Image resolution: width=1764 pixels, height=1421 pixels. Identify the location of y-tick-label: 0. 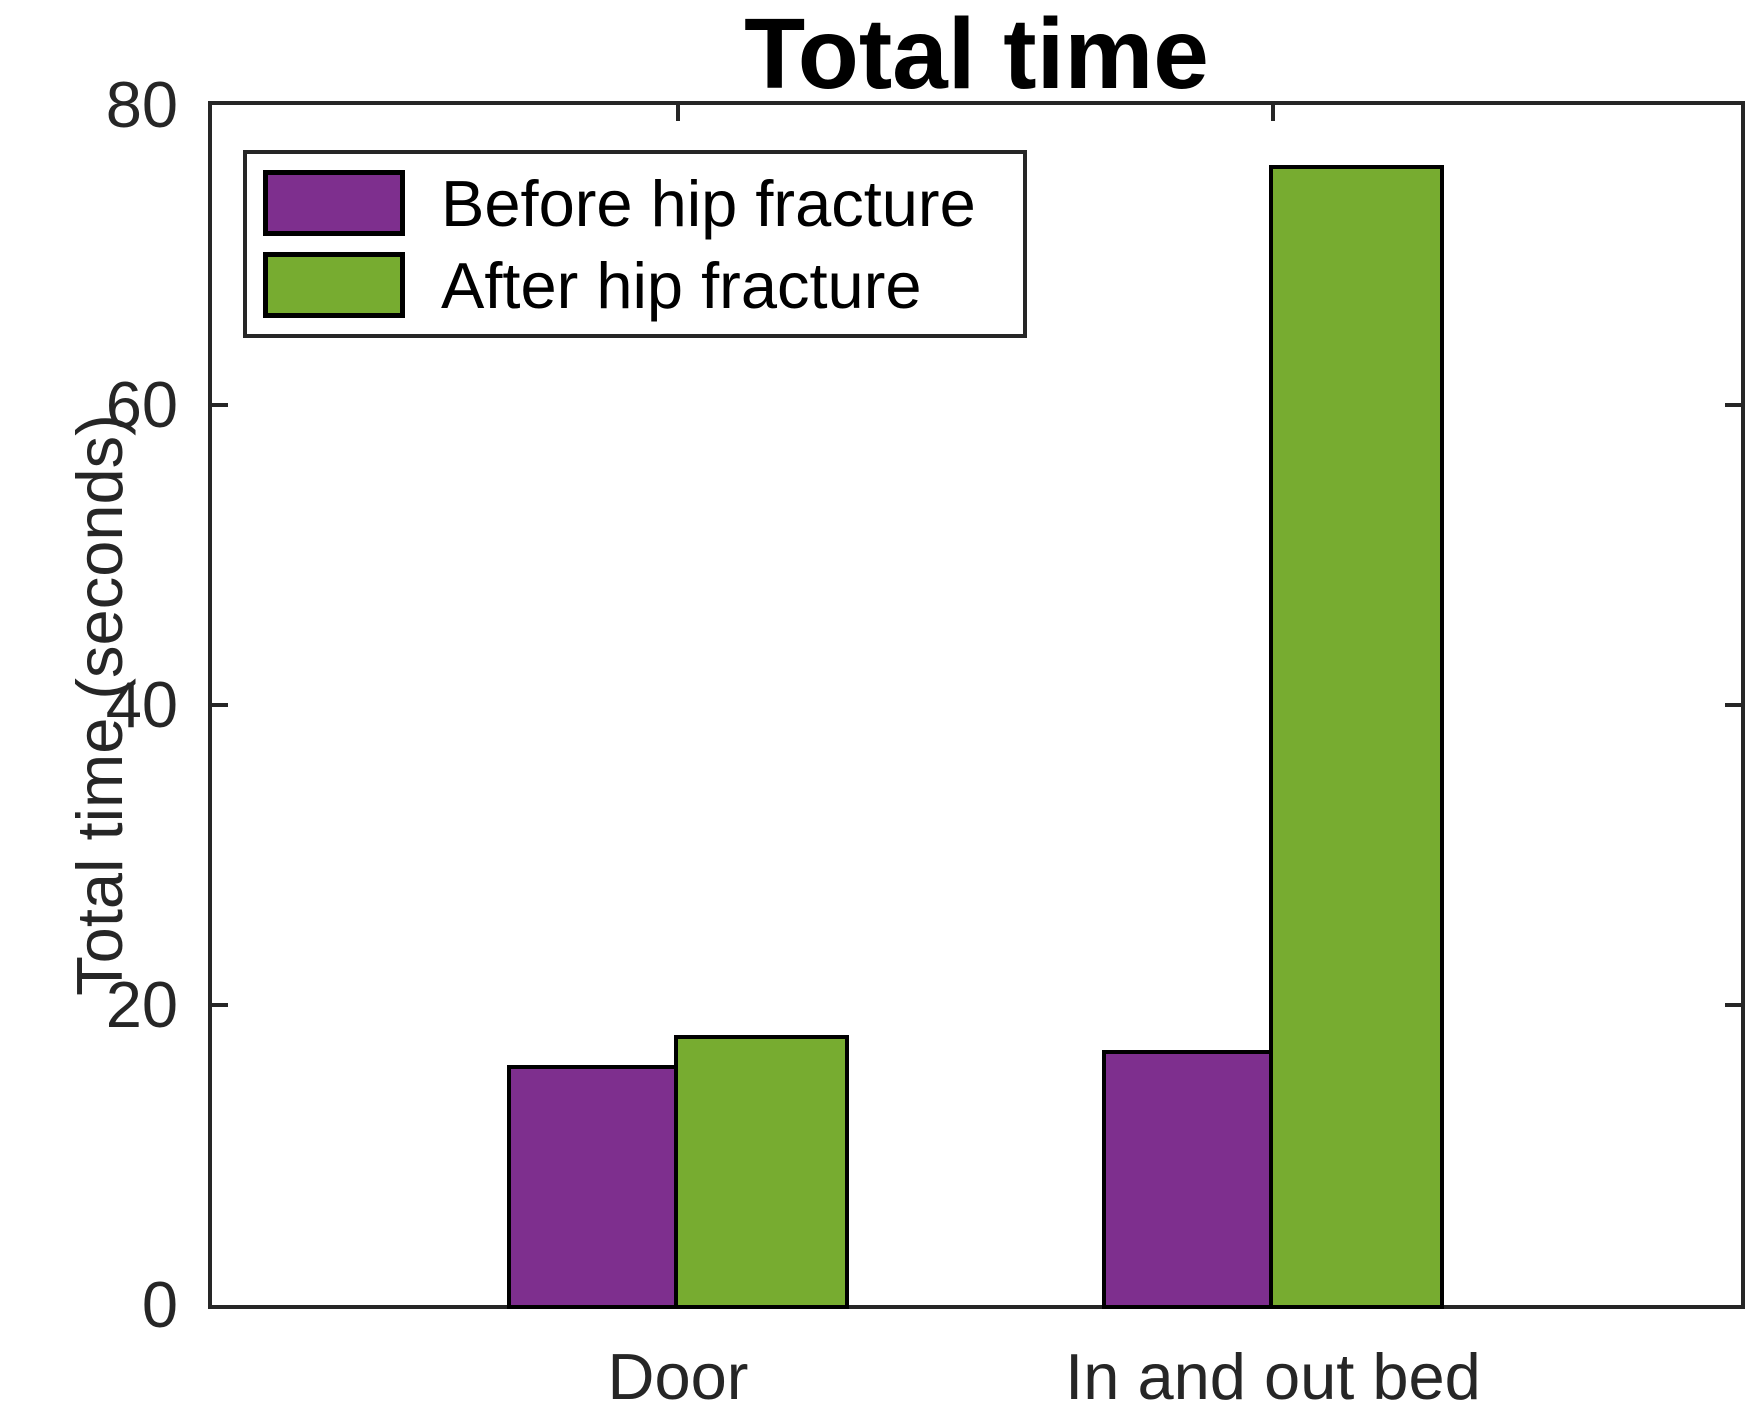
(159, 1304).